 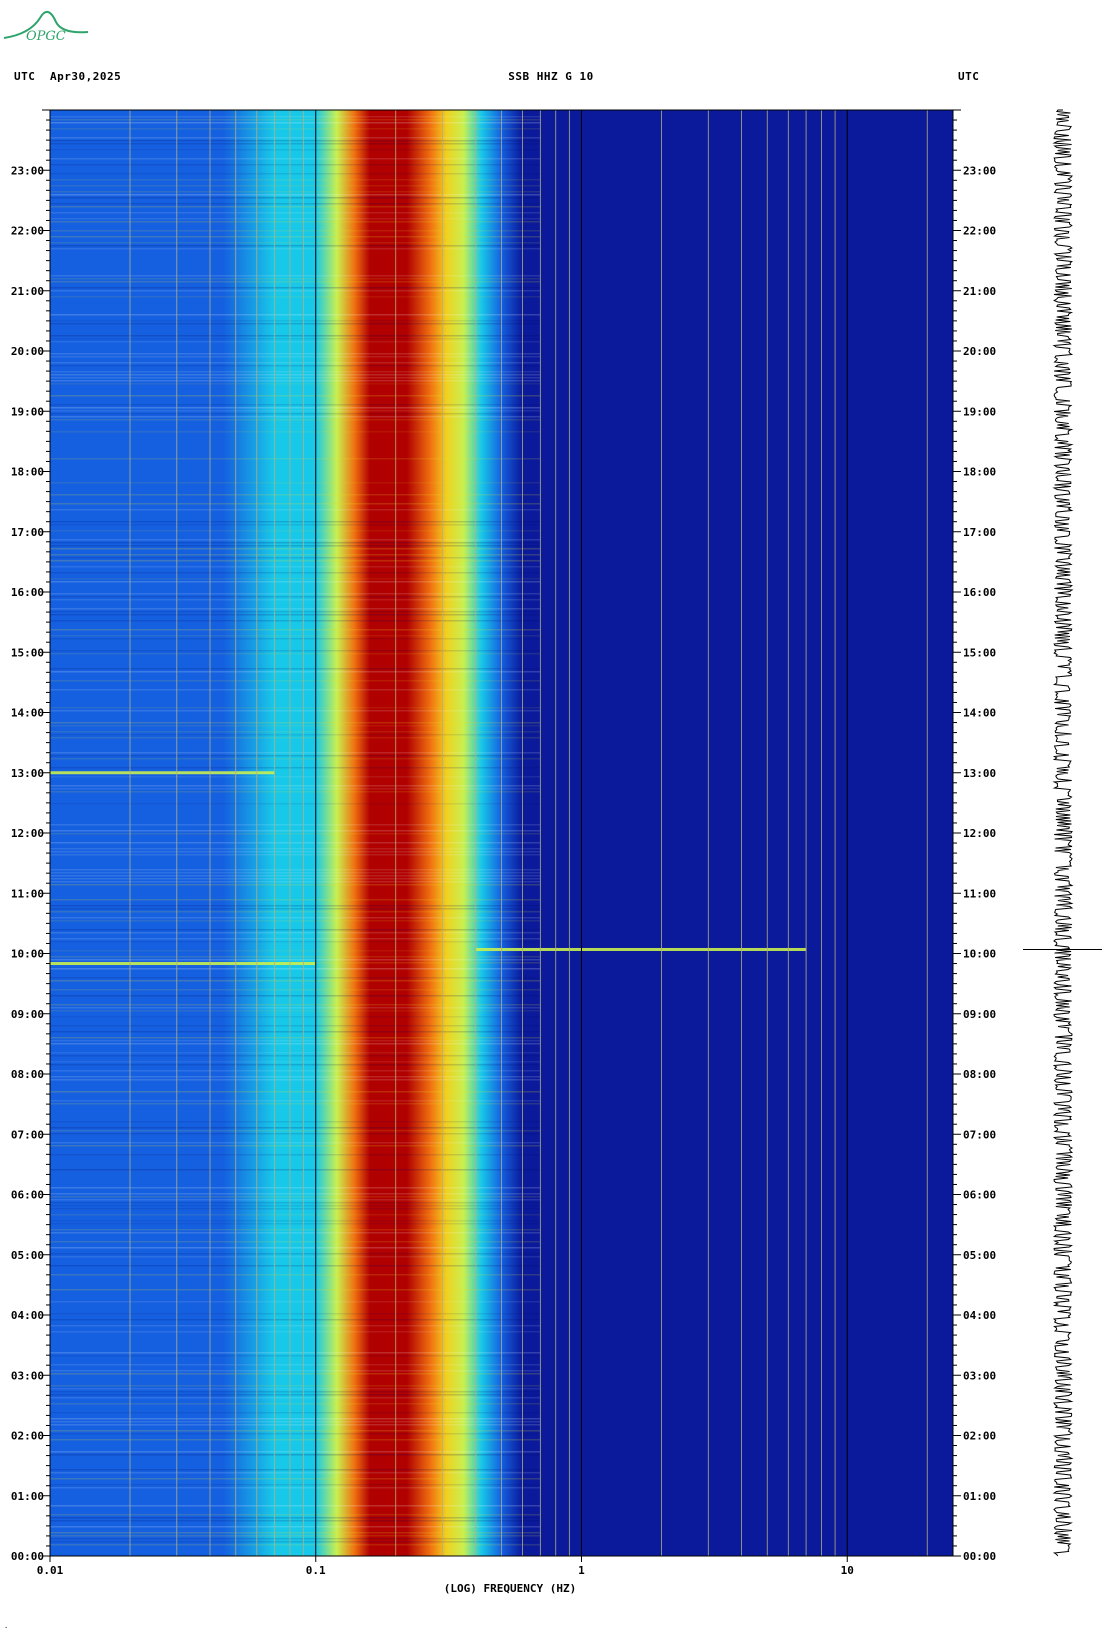 I want to click on y-tick-label-left: 04:00, so click(x=27, y=1315).